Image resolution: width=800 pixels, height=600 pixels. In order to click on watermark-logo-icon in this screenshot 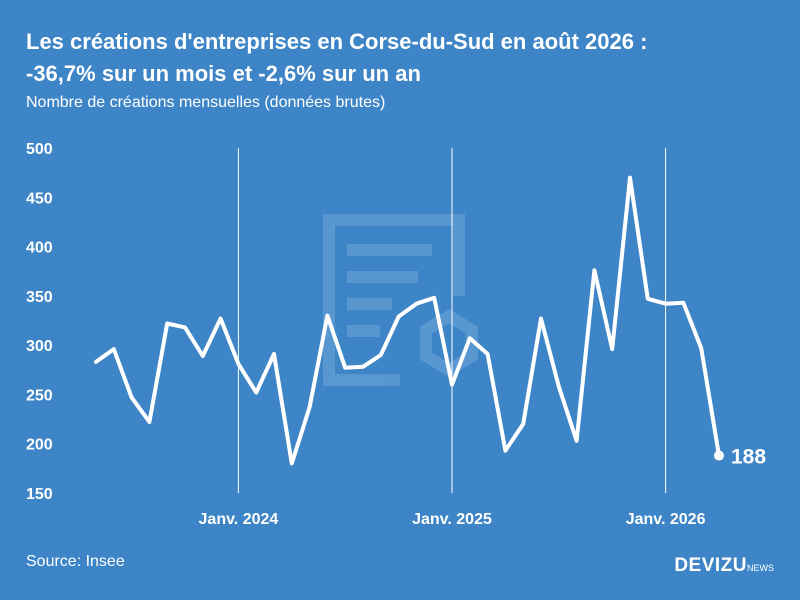, I will do `click(400, 300)`.